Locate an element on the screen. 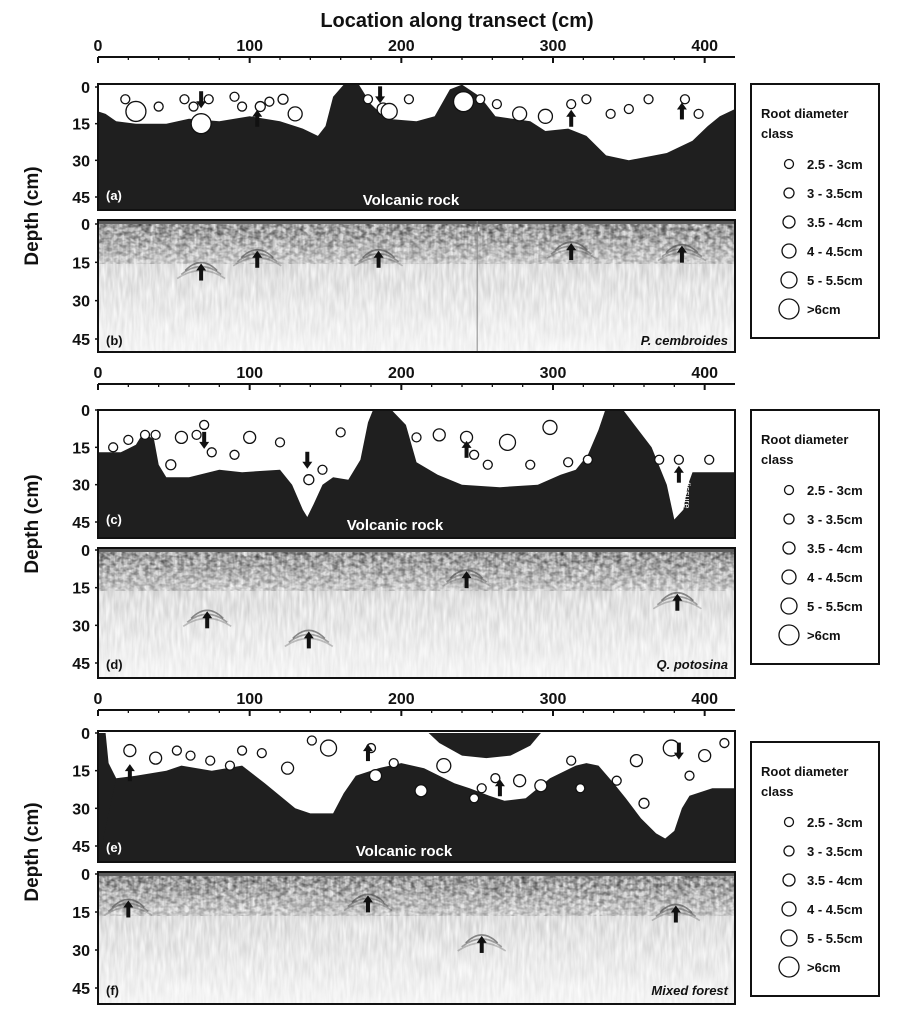 The width and height of the screenshot is (897, 1020). y-axis-label-2: Depth (cm) is located at coordinates (32, 523).